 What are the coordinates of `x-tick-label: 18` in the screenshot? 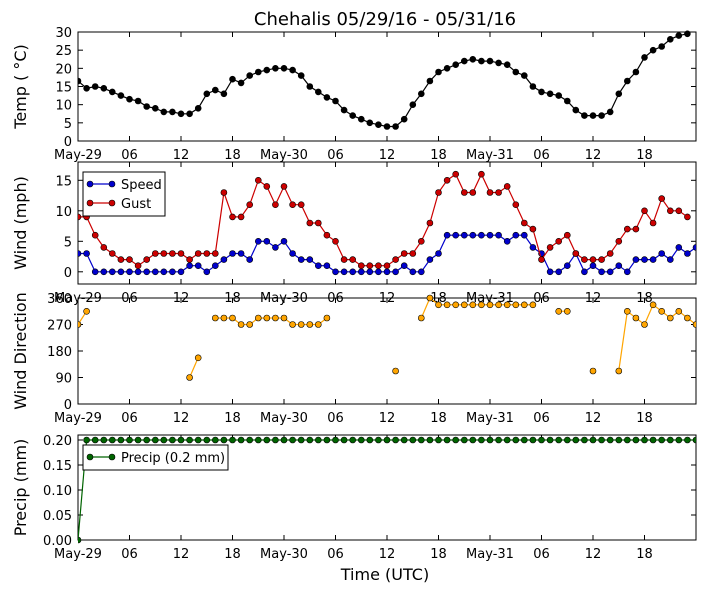 It's located at (644, 155).